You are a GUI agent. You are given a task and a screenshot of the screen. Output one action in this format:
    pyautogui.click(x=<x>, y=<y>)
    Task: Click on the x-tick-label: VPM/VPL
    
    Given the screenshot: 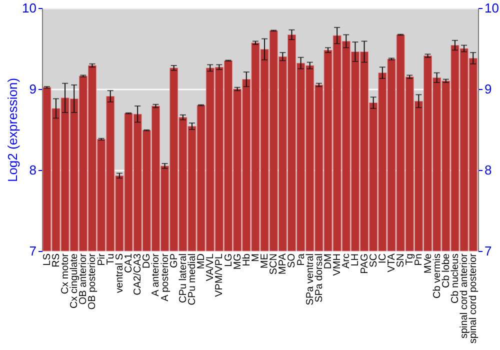 What is the action you would take?
    pyautogui.click(x=220, y=275)
    